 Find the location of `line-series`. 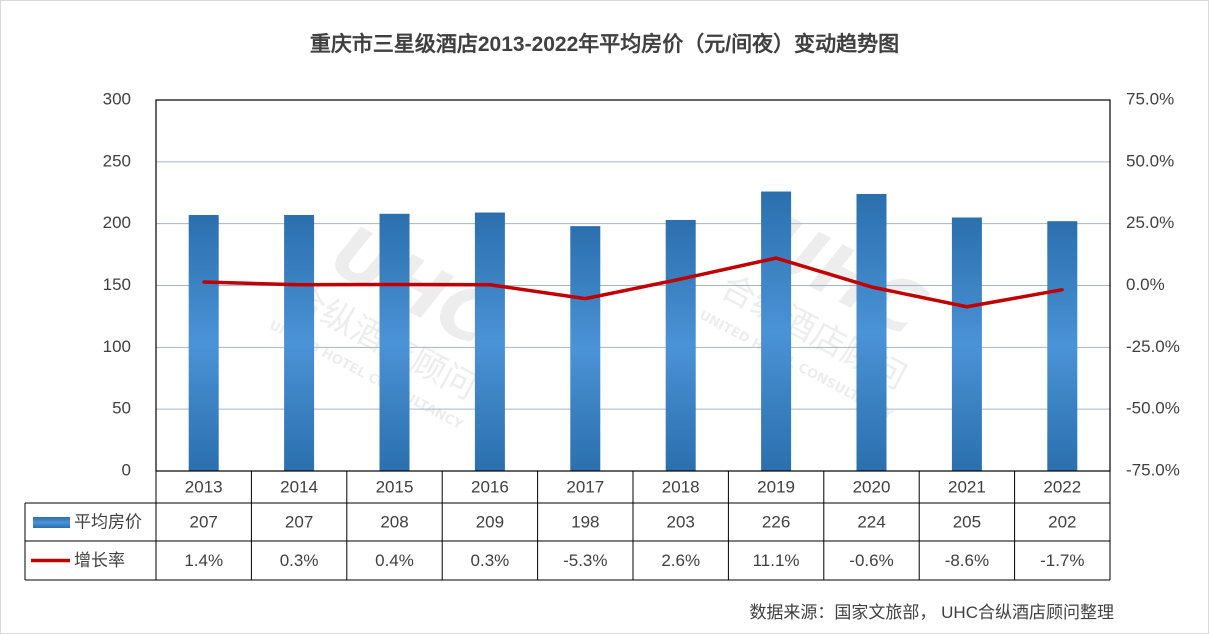

line-series is located at coordinates (633, 282).